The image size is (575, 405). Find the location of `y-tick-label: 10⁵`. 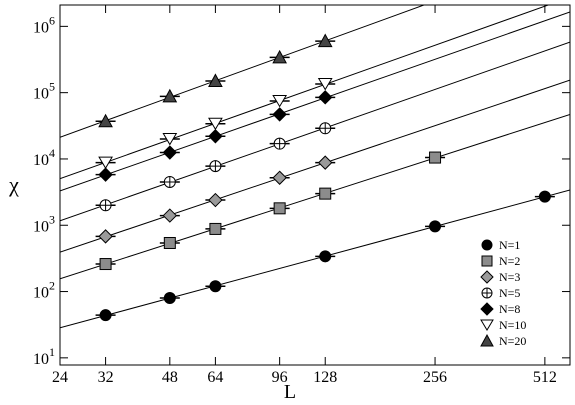

y-tick-label: 10⁵ is located at coordinates (44, 91).